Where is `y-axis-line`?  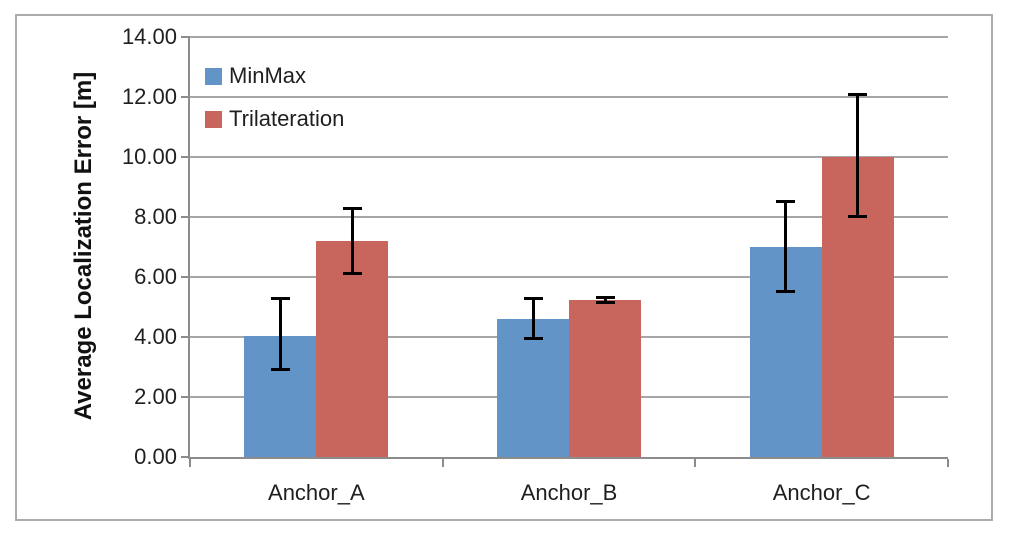
y-axis-line is located at coordinates (189, 247).